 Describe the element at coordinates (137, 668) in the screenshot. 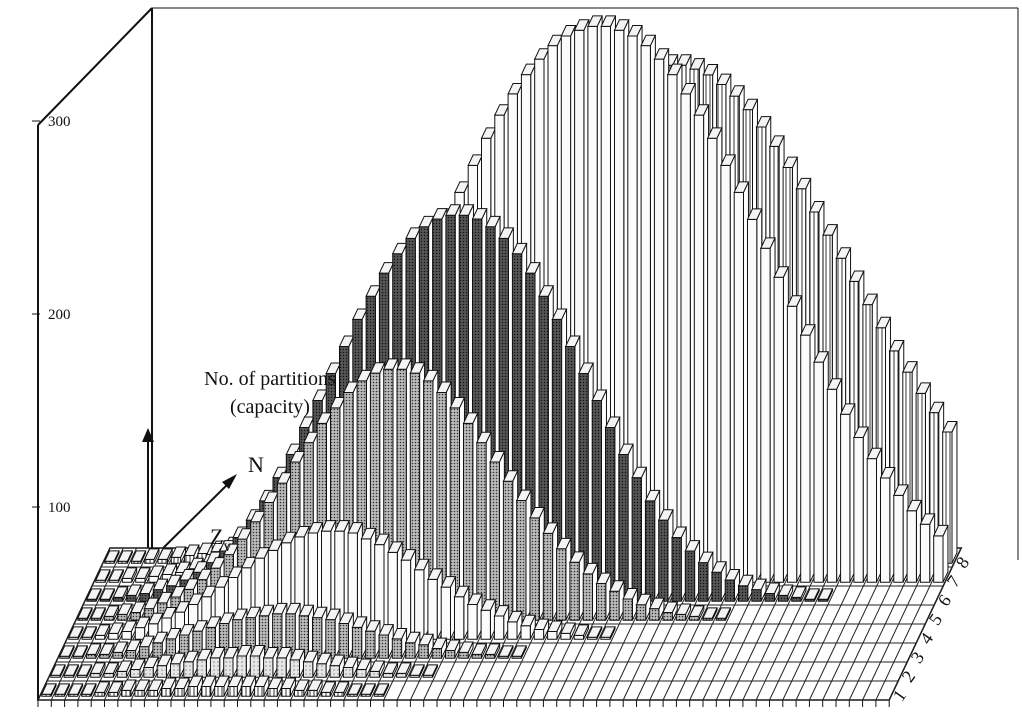

I see `bar-n2-x7` at that location.